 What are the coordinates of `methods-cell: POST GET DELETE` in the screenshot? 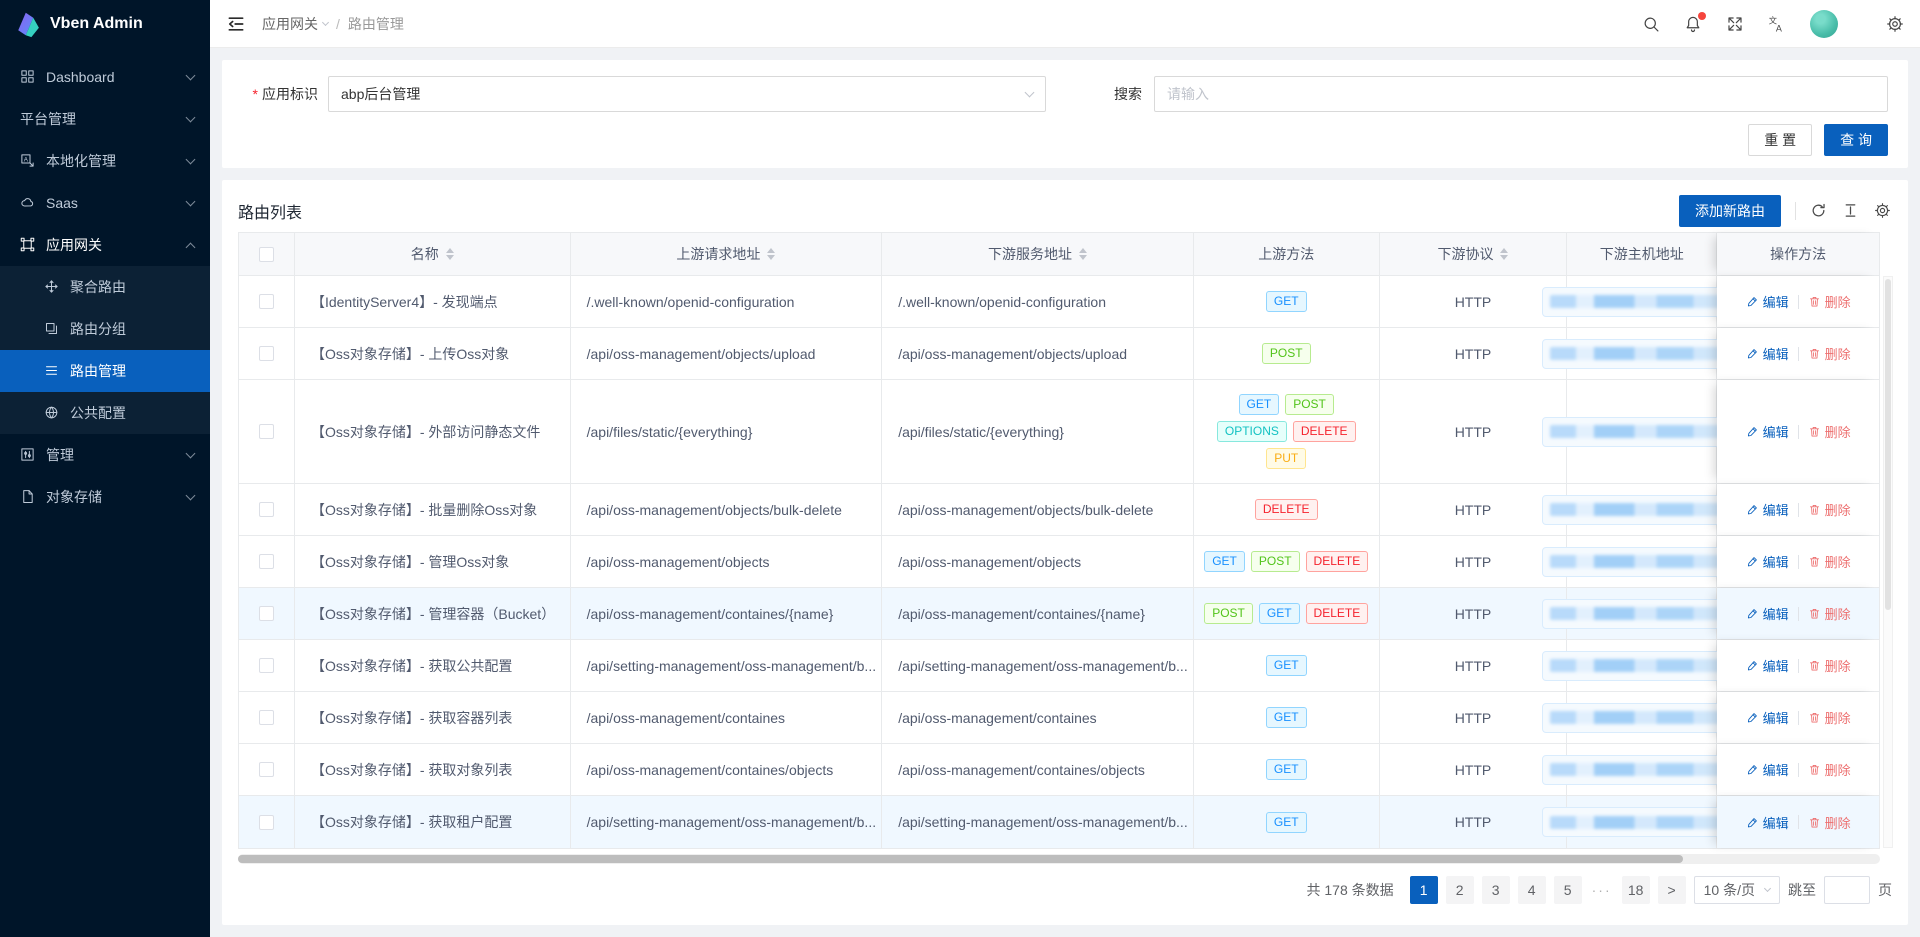 It's located at (1287, 613).